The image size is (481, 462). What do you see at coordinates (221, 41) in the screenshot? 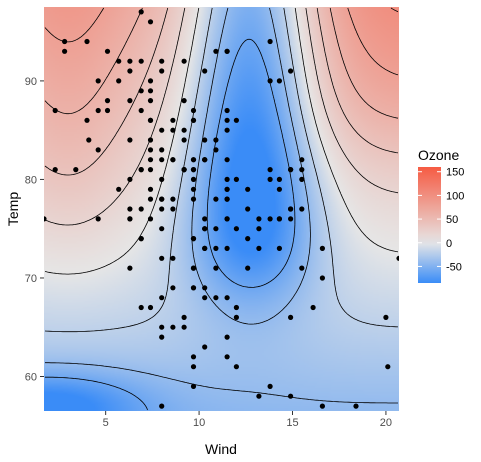
I see `contour-line` at bounding box center [221, 41].